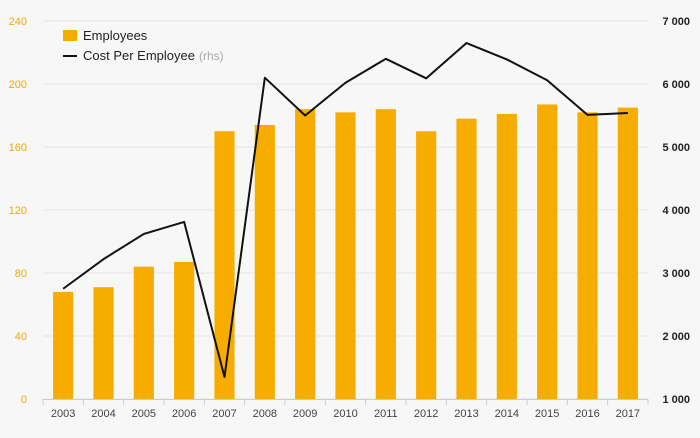  Describe the element at coordinates (139, 55) in the screenshot. I see `legend-label-cost-per-employee-name: Cost Per Employee` at that location.